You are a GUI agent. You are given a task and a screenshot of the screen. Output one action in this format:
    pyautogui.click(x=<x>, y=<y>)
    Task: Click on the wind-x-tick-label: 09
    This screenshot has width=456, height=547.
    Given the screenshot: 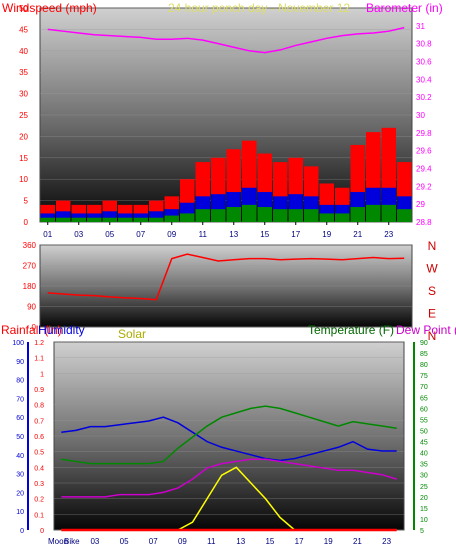 What is the action you would take?
    pyautogui.click(x=171, y=234)
    